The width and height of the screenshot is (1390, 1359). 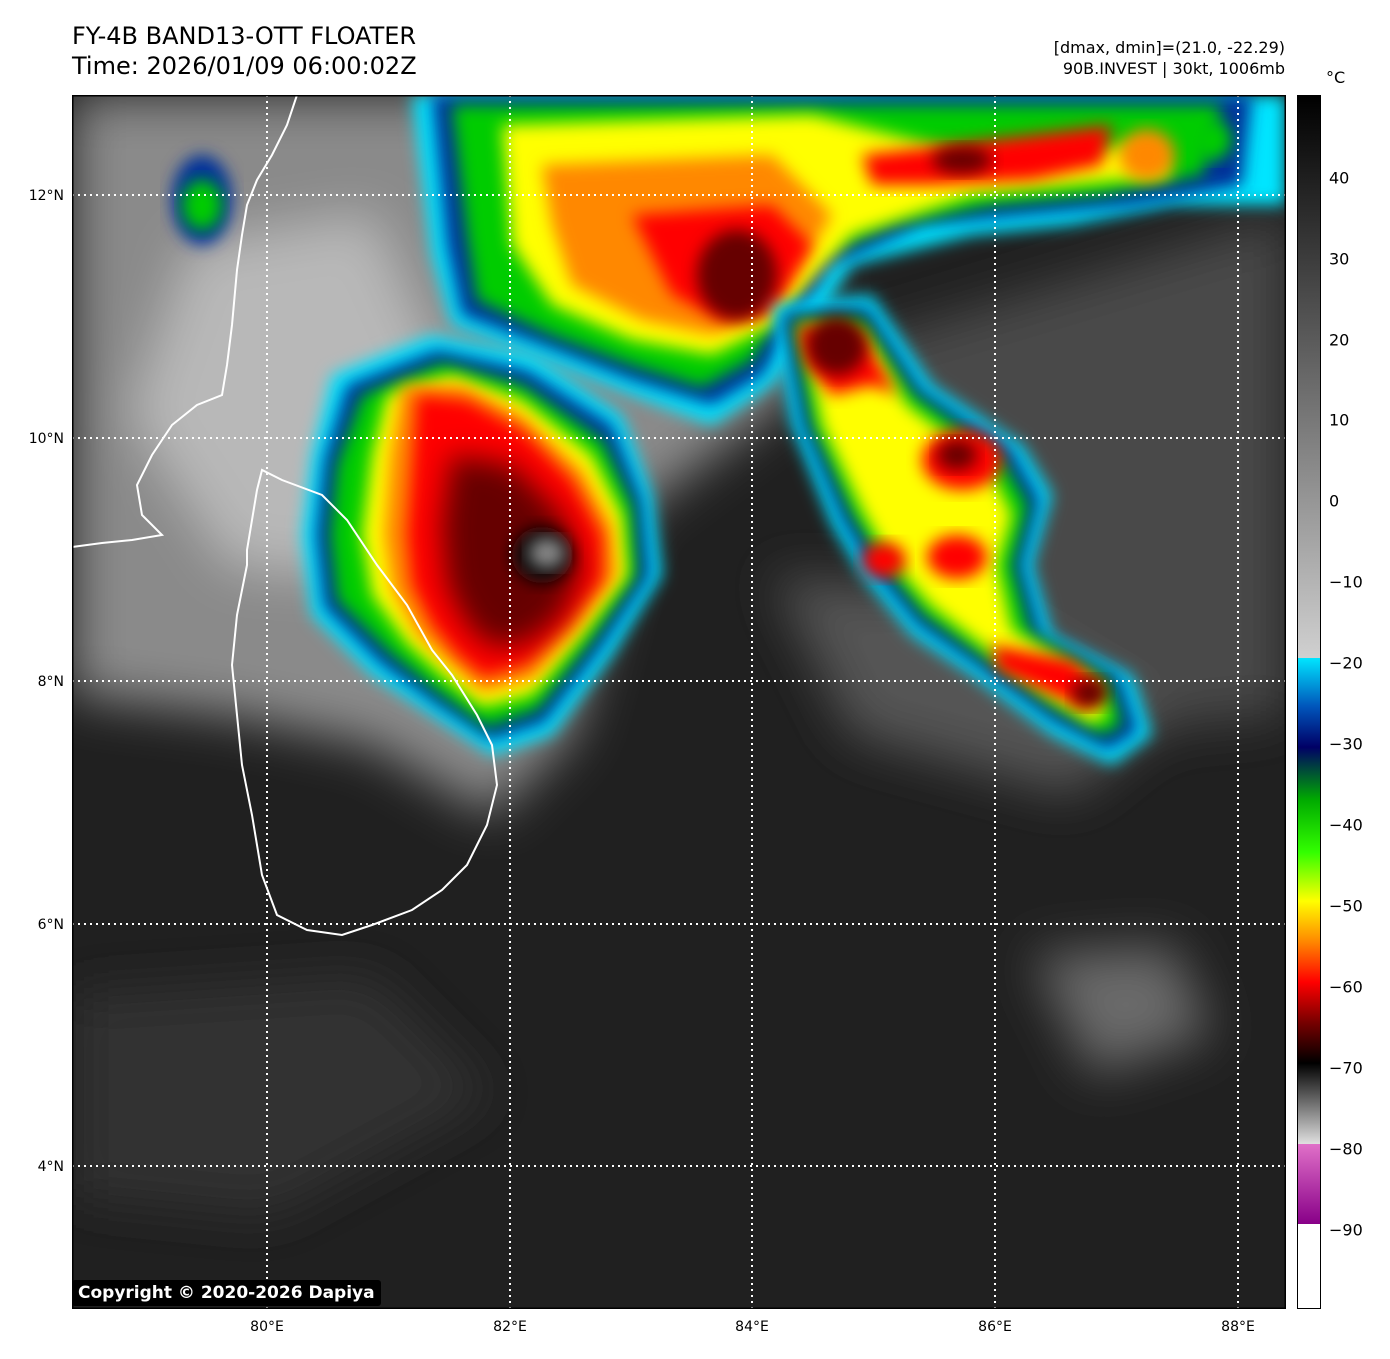 What do you see at coordinates (1309, 702) in the screenshot?
I see `colorbar` at bounding box center [1309, 702].